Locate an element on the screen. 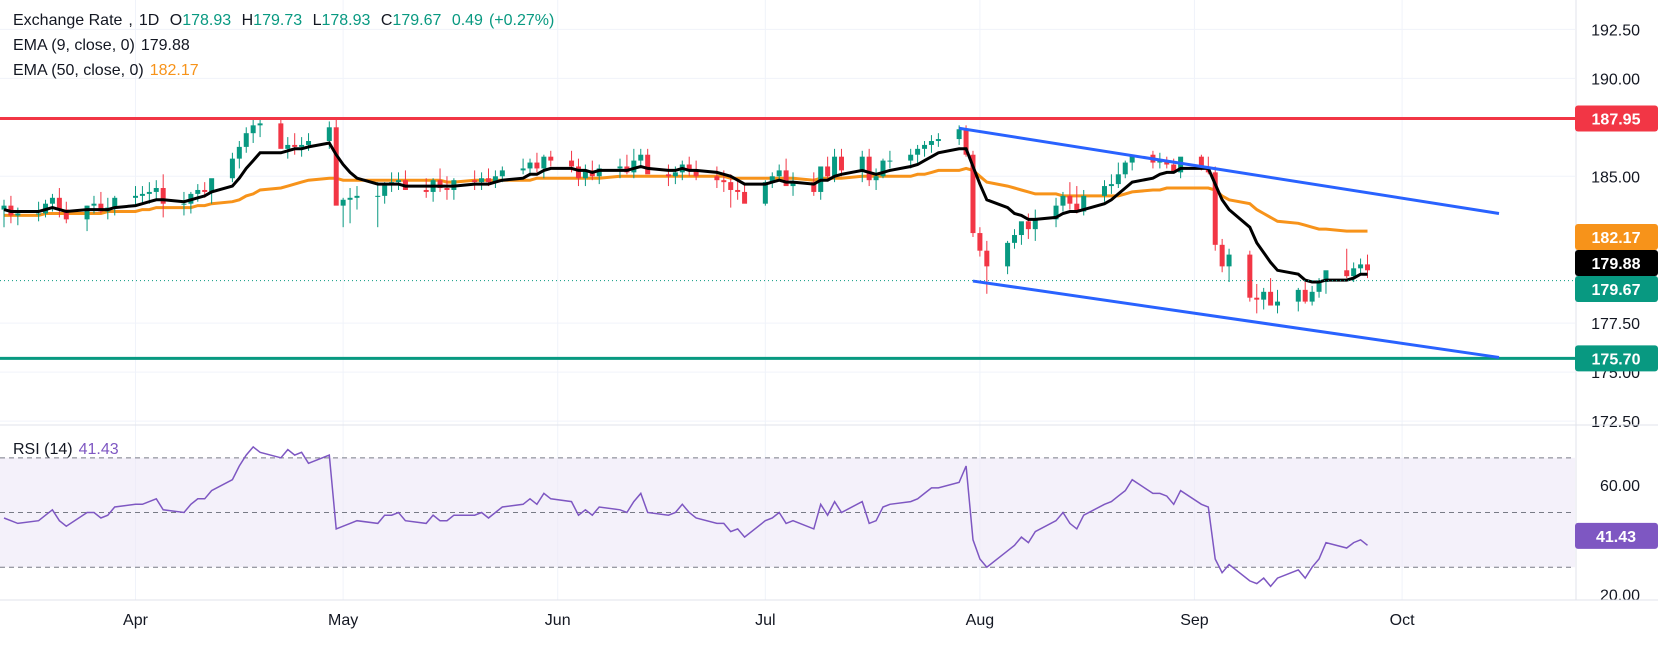  rsi-legend-value: 41.43 is located at coordinates (98, 449).